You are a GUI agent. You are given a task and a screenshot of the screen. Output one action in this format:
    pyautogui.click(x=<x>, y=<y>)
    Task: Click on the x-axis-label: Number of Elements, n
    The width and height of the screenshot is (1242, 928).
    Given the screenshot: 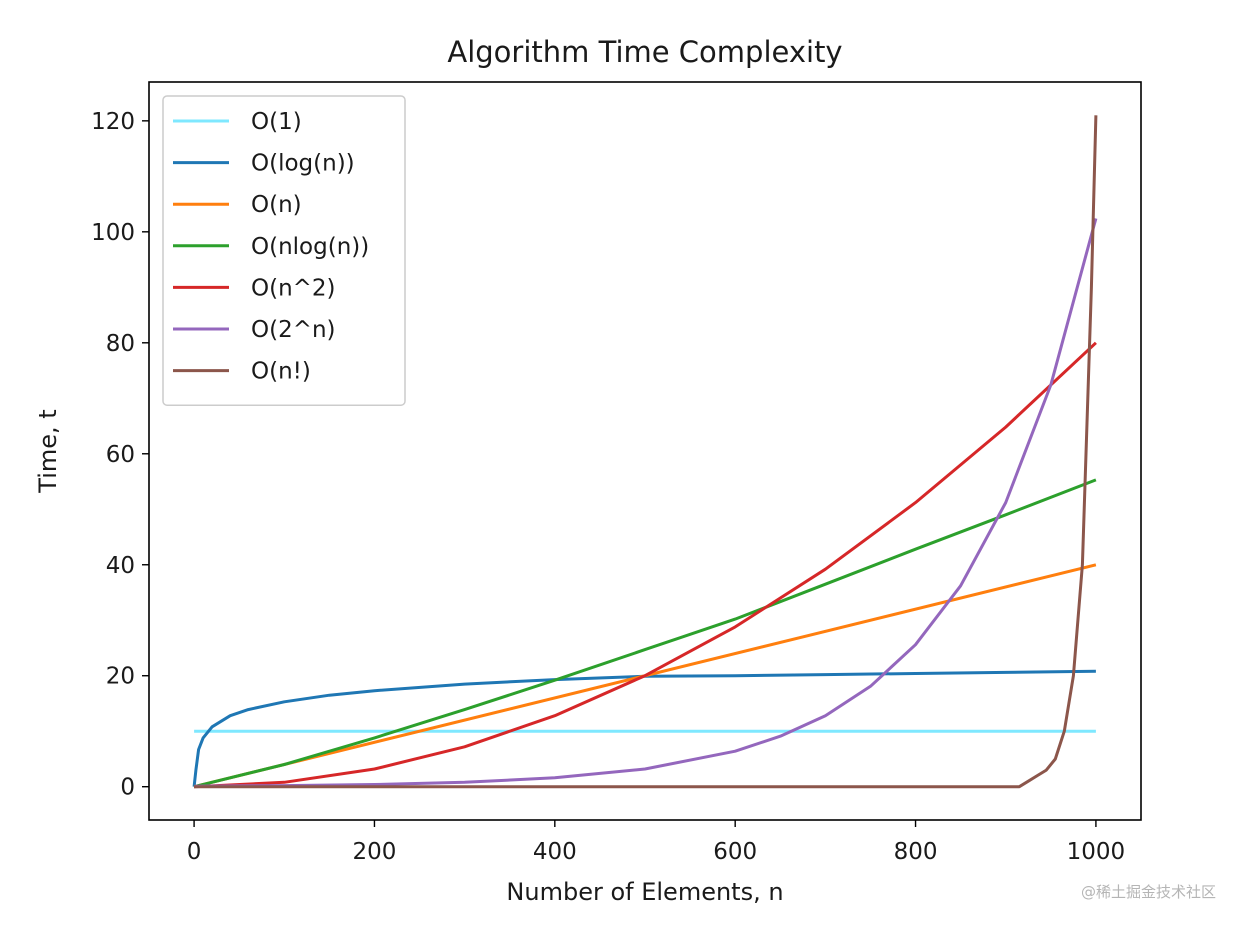 What is the action you would take?
    pyautogui.click(x=644, y=892)
    